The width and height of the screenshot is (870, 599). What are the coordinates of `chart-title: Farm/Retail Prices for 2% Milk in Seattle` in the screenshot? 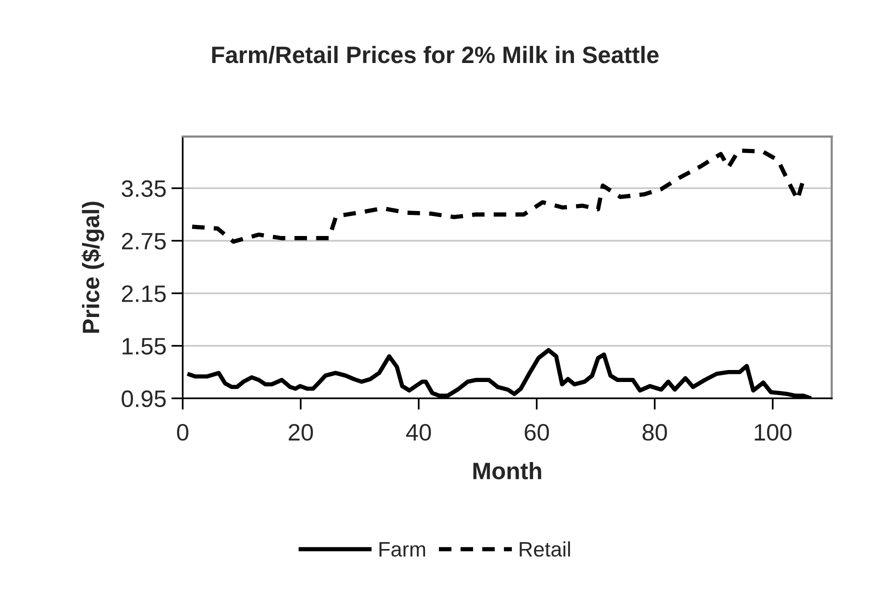 It's located at (435, 55).